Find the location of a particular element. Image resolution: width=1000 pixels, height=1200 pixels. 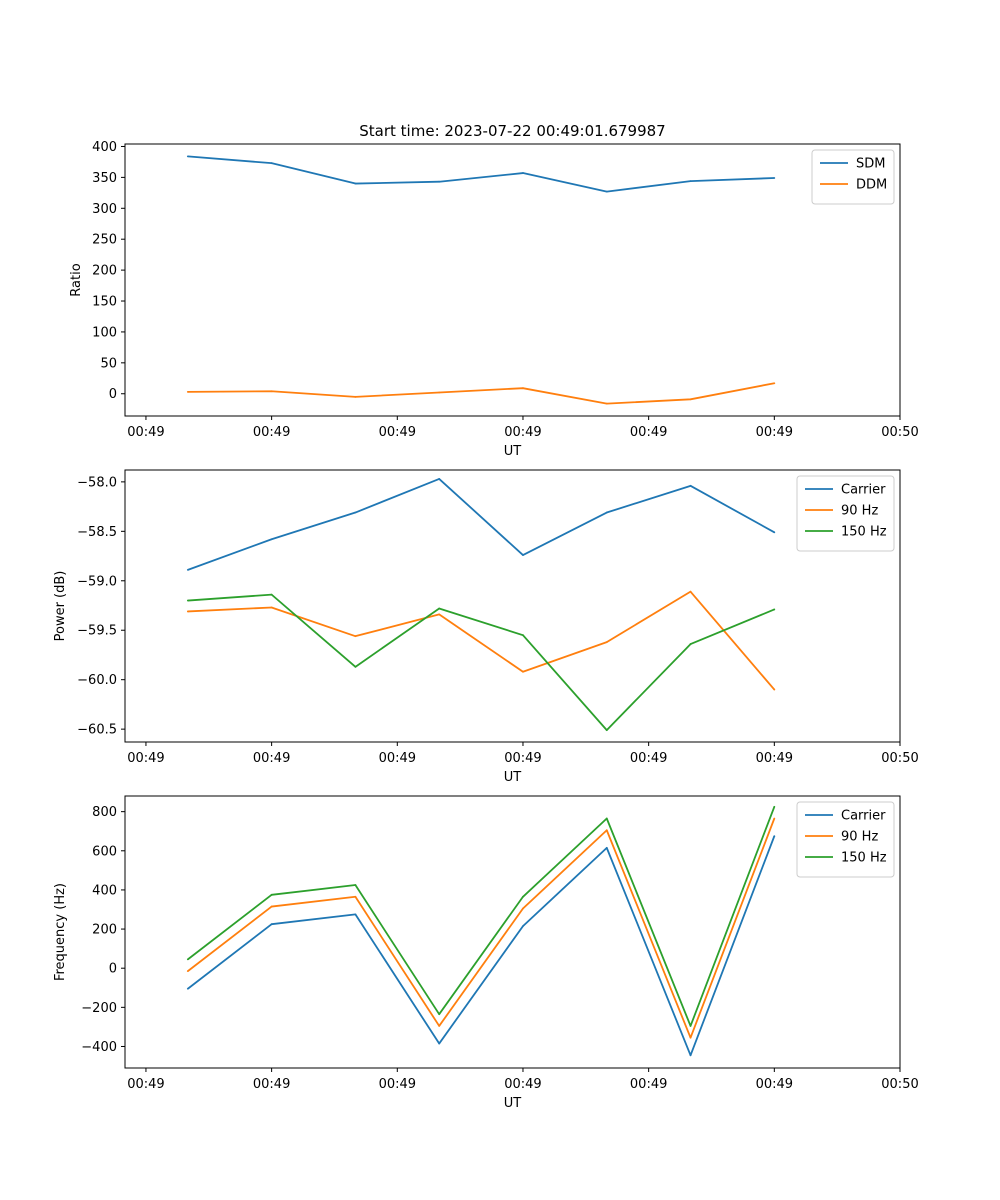

y-tick-label: 150 is located at coordinates (104, 302).